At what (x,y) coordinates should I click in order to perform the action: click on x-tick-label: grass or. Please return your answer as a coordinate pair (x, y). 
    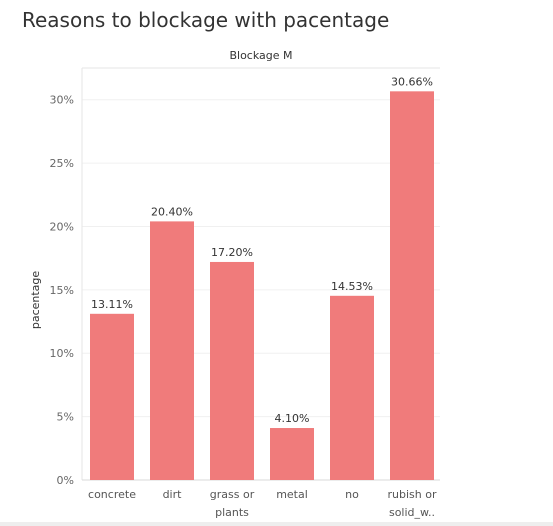
    Looking at the image, I should click on (232, 494).